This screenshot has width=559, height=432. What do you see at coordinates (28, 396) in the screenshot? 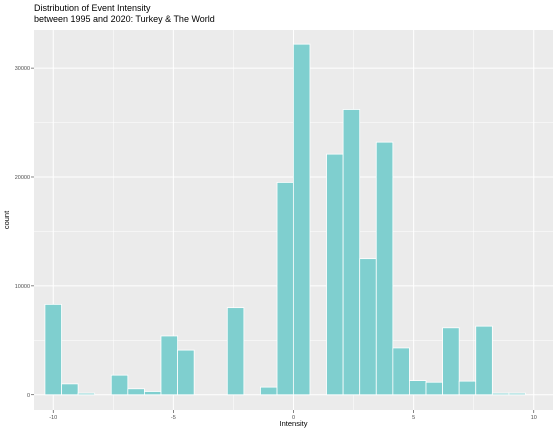
I see `y-tick-label: 0` at bounding box center [28, 396].